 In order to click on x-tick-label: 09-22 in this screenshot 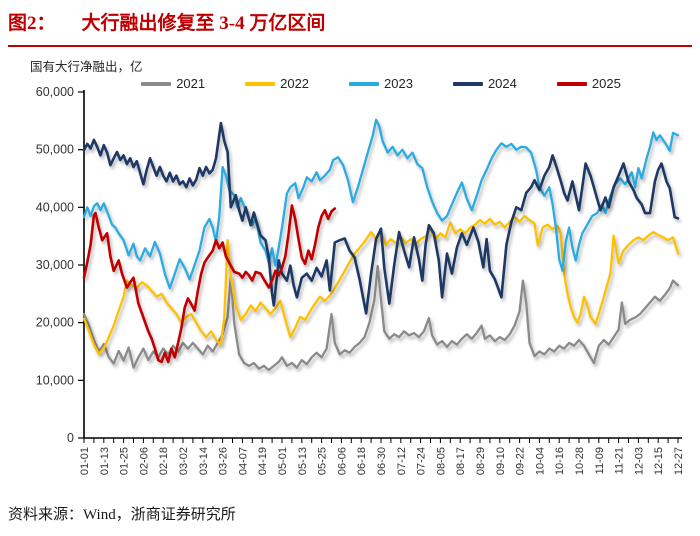, I will do `click(521, 461)`.